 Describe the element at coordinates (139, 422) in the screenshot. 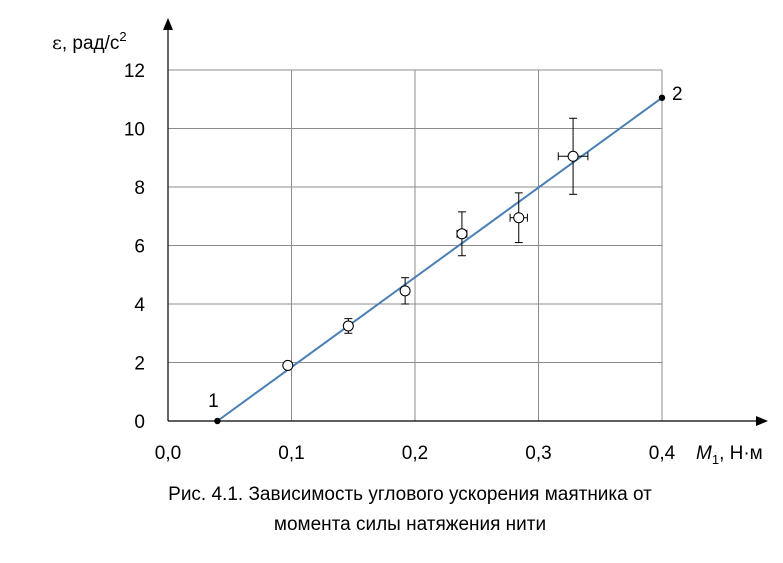

I see `y-tick-label: 0` at that location.